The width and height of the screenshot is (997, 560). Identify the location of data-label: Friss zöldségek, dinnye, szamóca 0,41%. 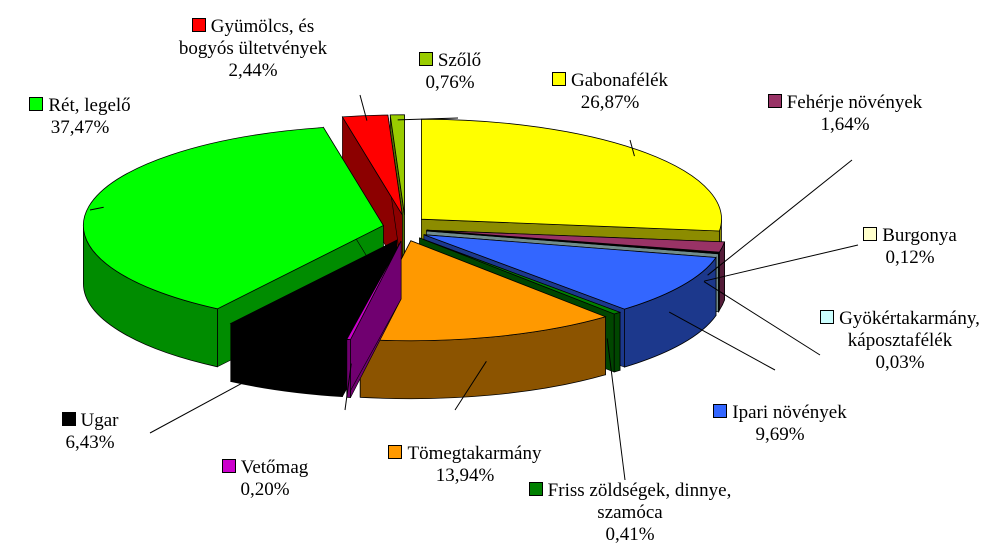
(630, 513).